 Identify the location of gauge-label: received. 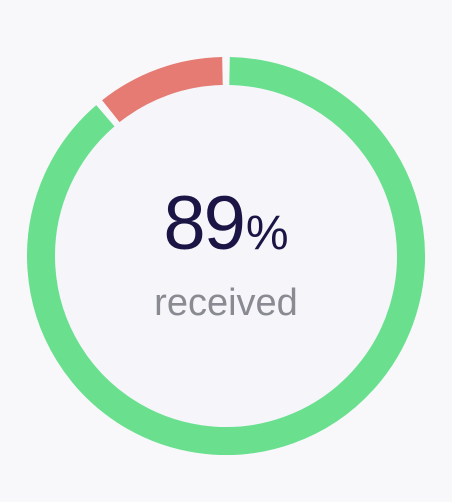
(226, 303).